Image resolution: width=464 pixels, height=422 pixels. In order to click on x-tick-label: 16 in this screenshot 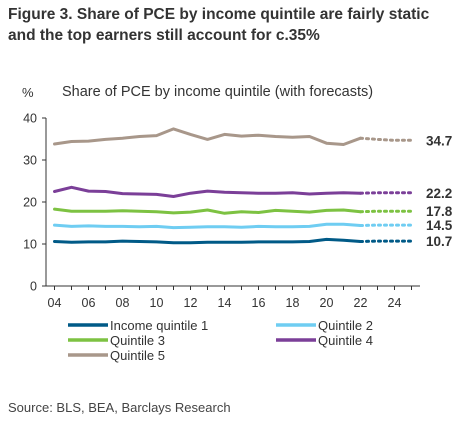, I will do `click(259, 303)`.